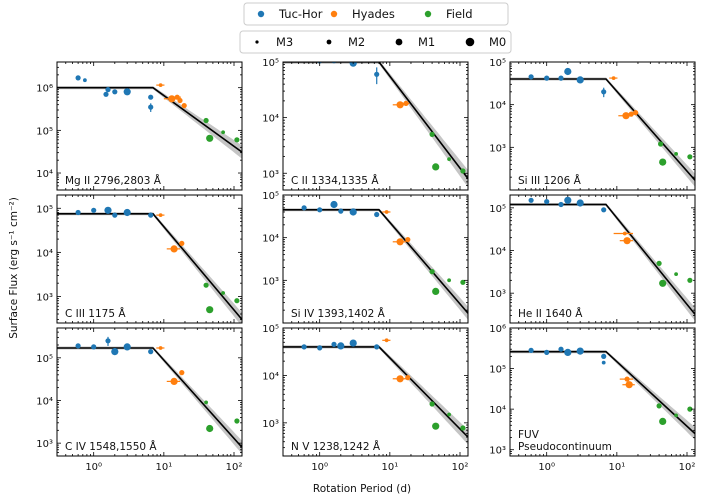  Describe the element at coordinates (163, 467) in the screenshot. I see `x-tick-label: 10¹` at that location.